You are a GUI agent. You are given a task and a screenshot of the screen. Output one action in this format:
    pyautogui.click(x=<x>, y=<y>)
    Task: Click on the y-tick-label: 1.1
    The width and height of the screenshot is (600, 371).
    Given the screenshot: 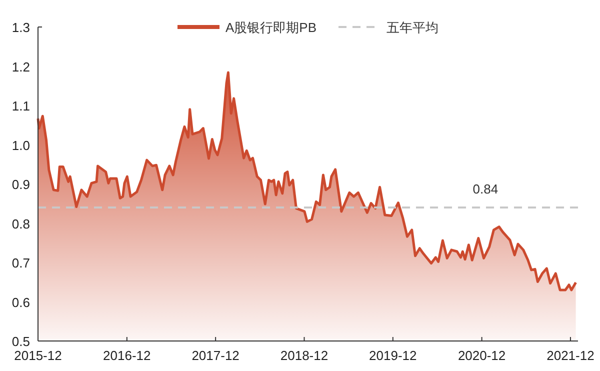 What is the action you would take?
    pyautogui.click(x=21, y=106)
    